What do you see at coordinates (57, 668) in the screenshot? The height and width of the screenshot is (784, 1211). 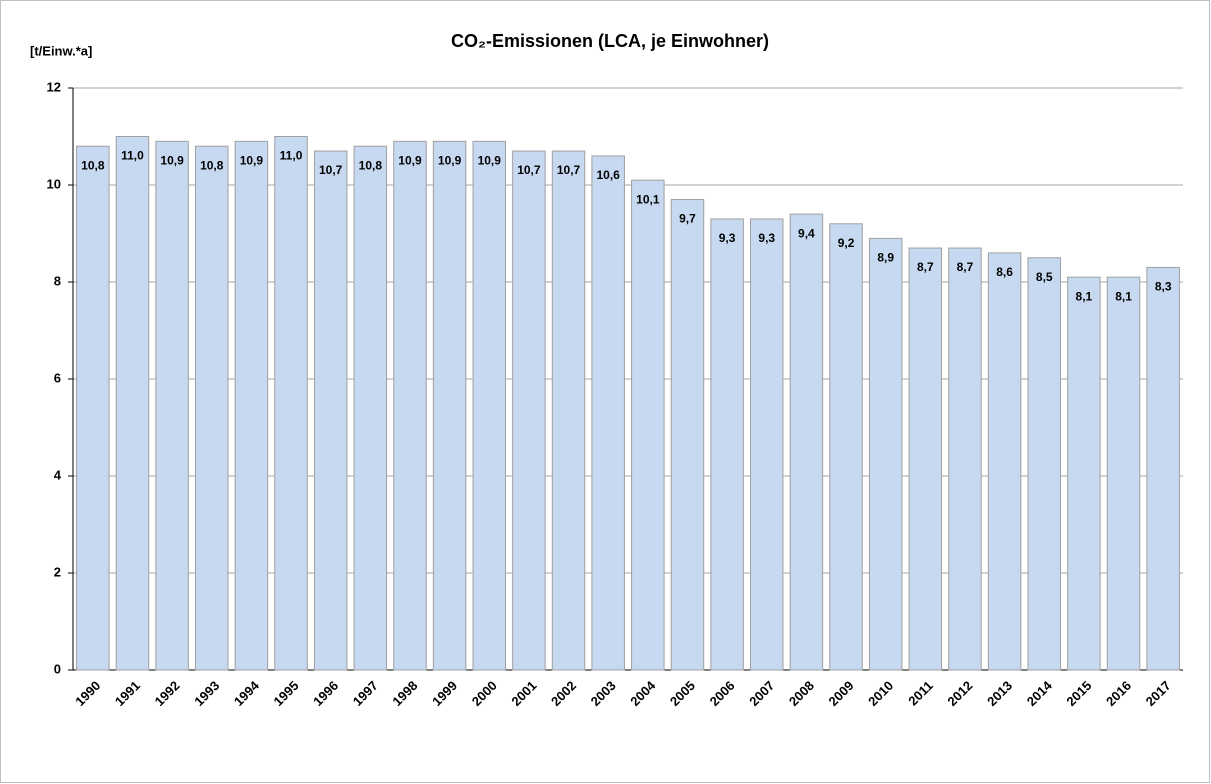 I see `y-tick-label: 0` at bounding box center [57, 668].